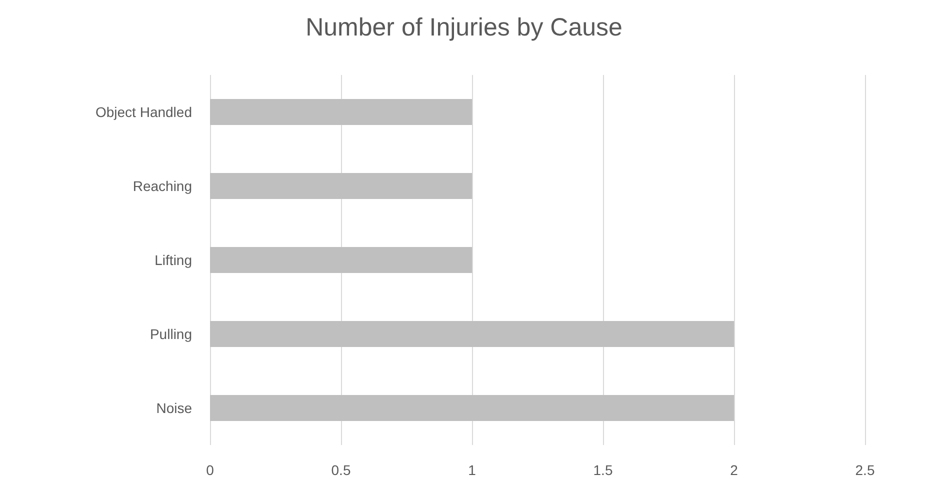  I want to click on y-tick-label: Noise, so click(174, 408).